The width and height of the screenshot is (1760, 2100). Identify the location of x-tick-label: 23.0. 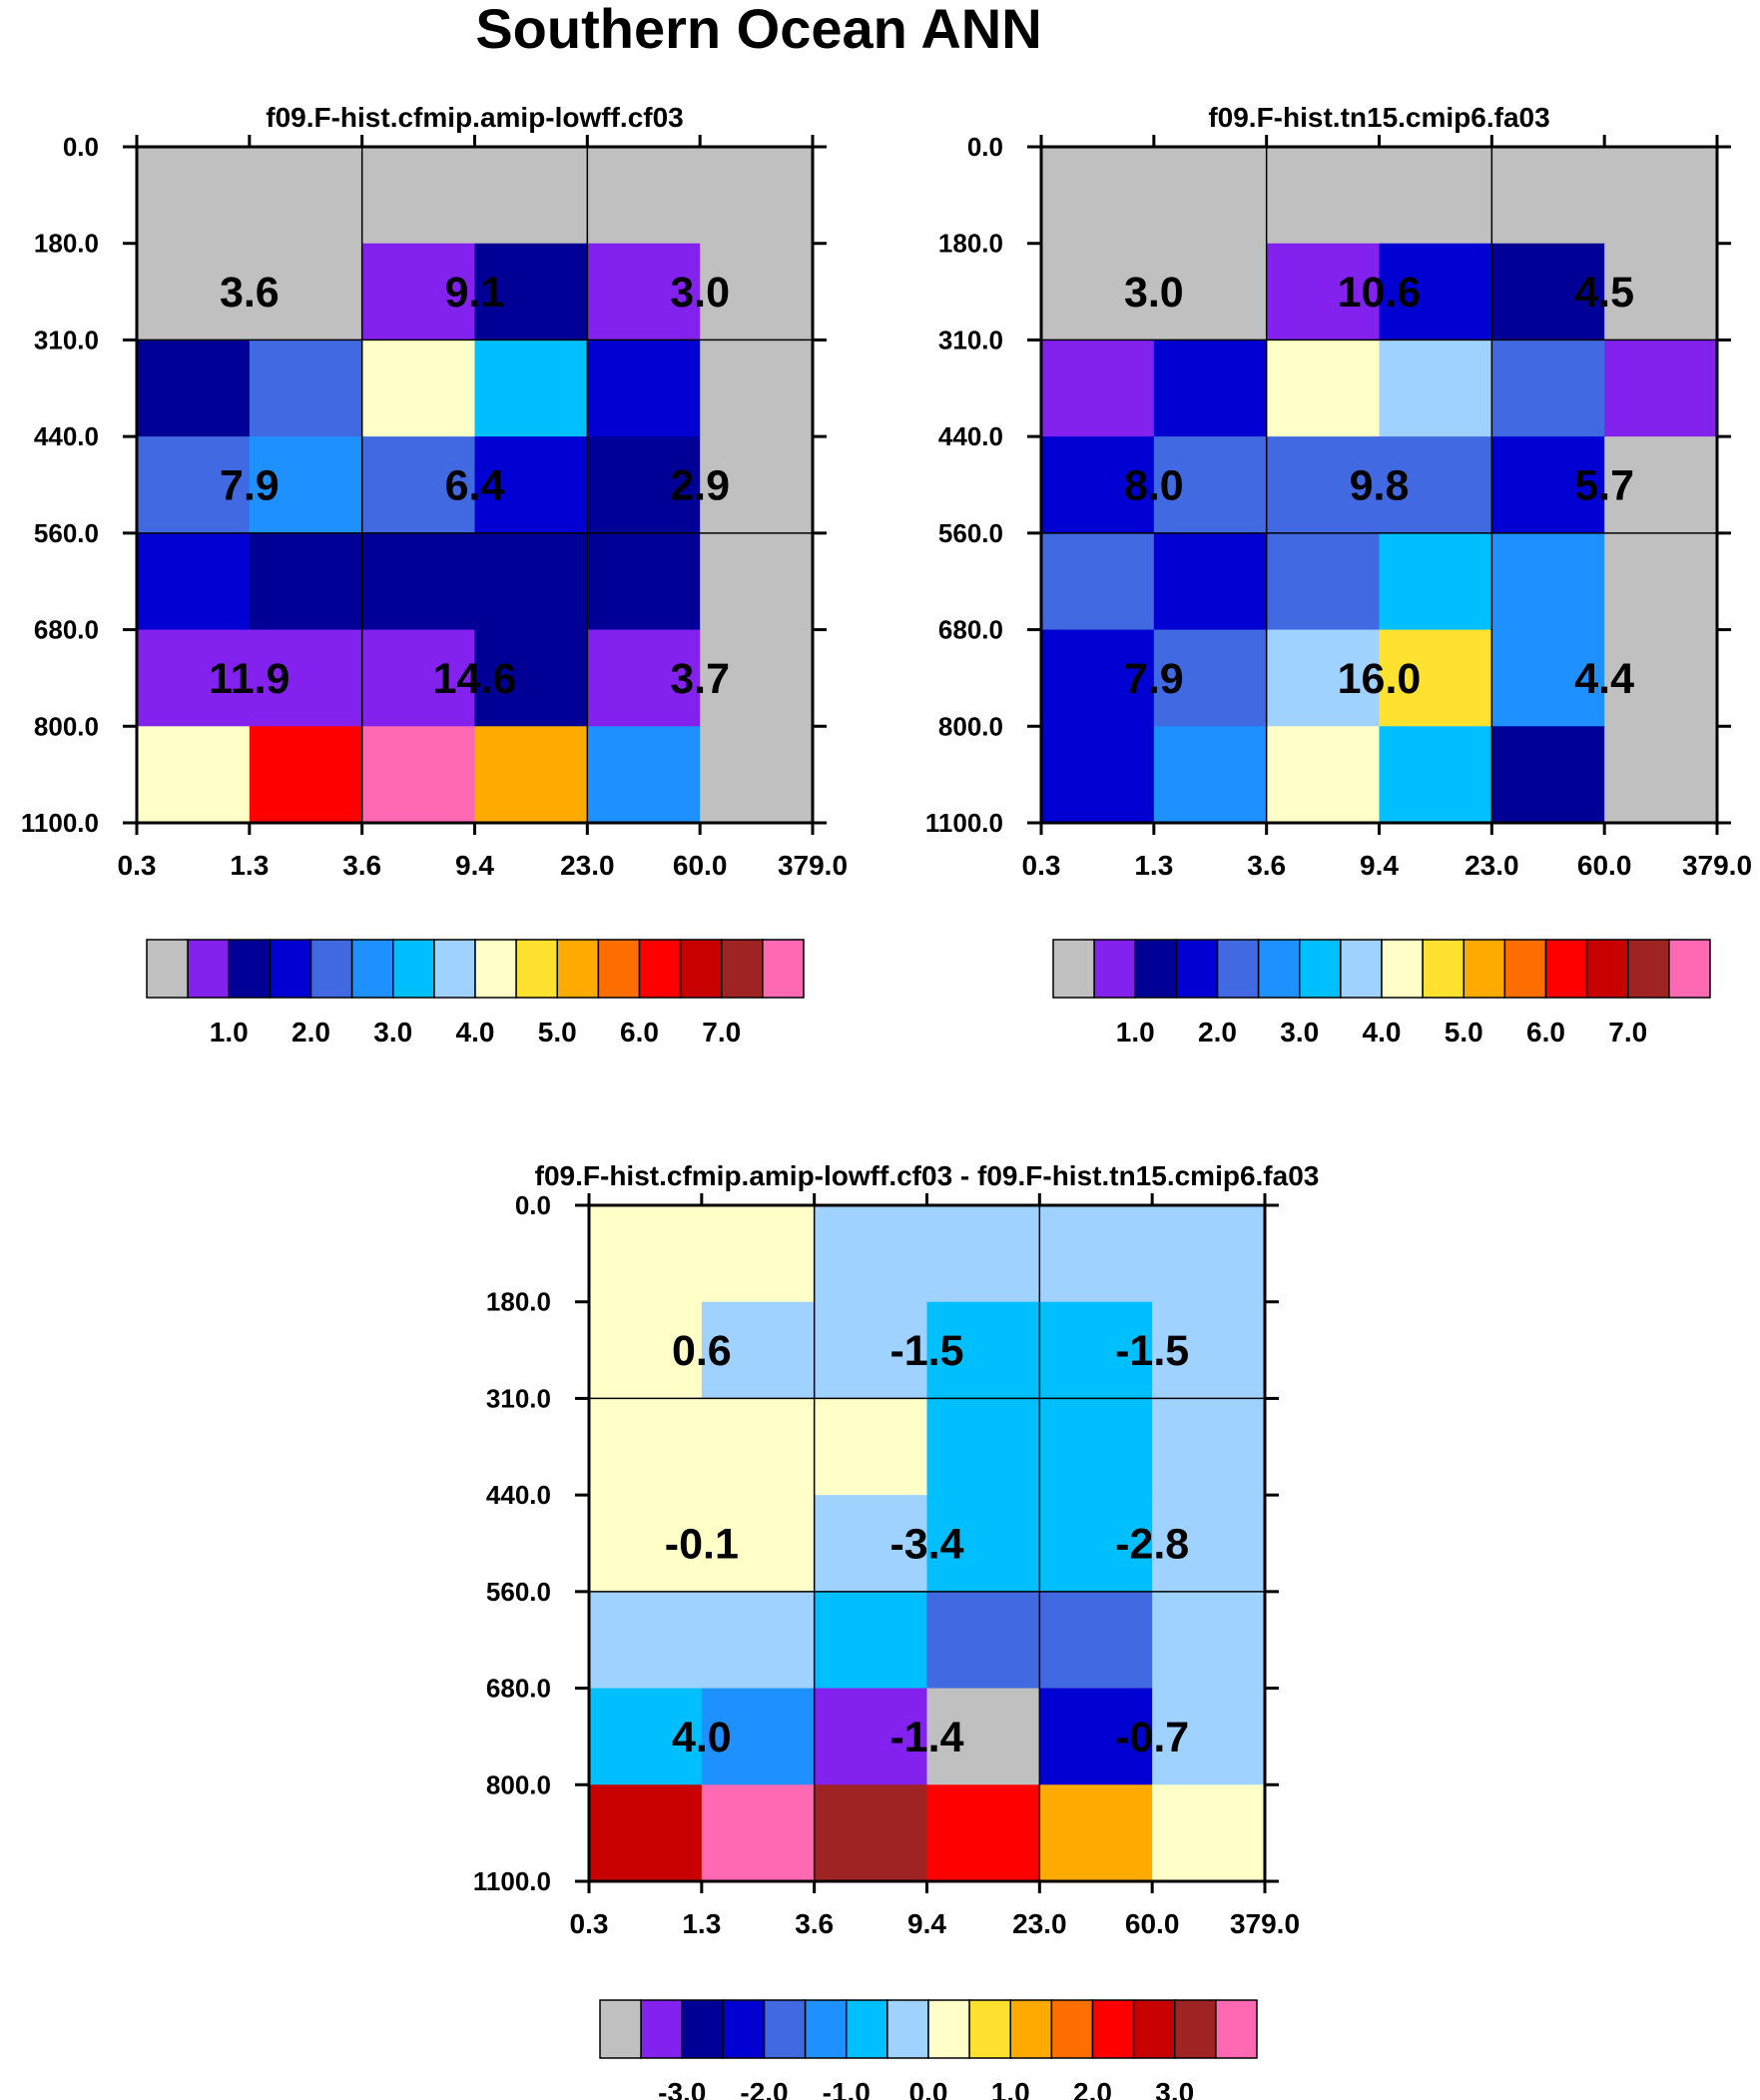
(1039, 1923).